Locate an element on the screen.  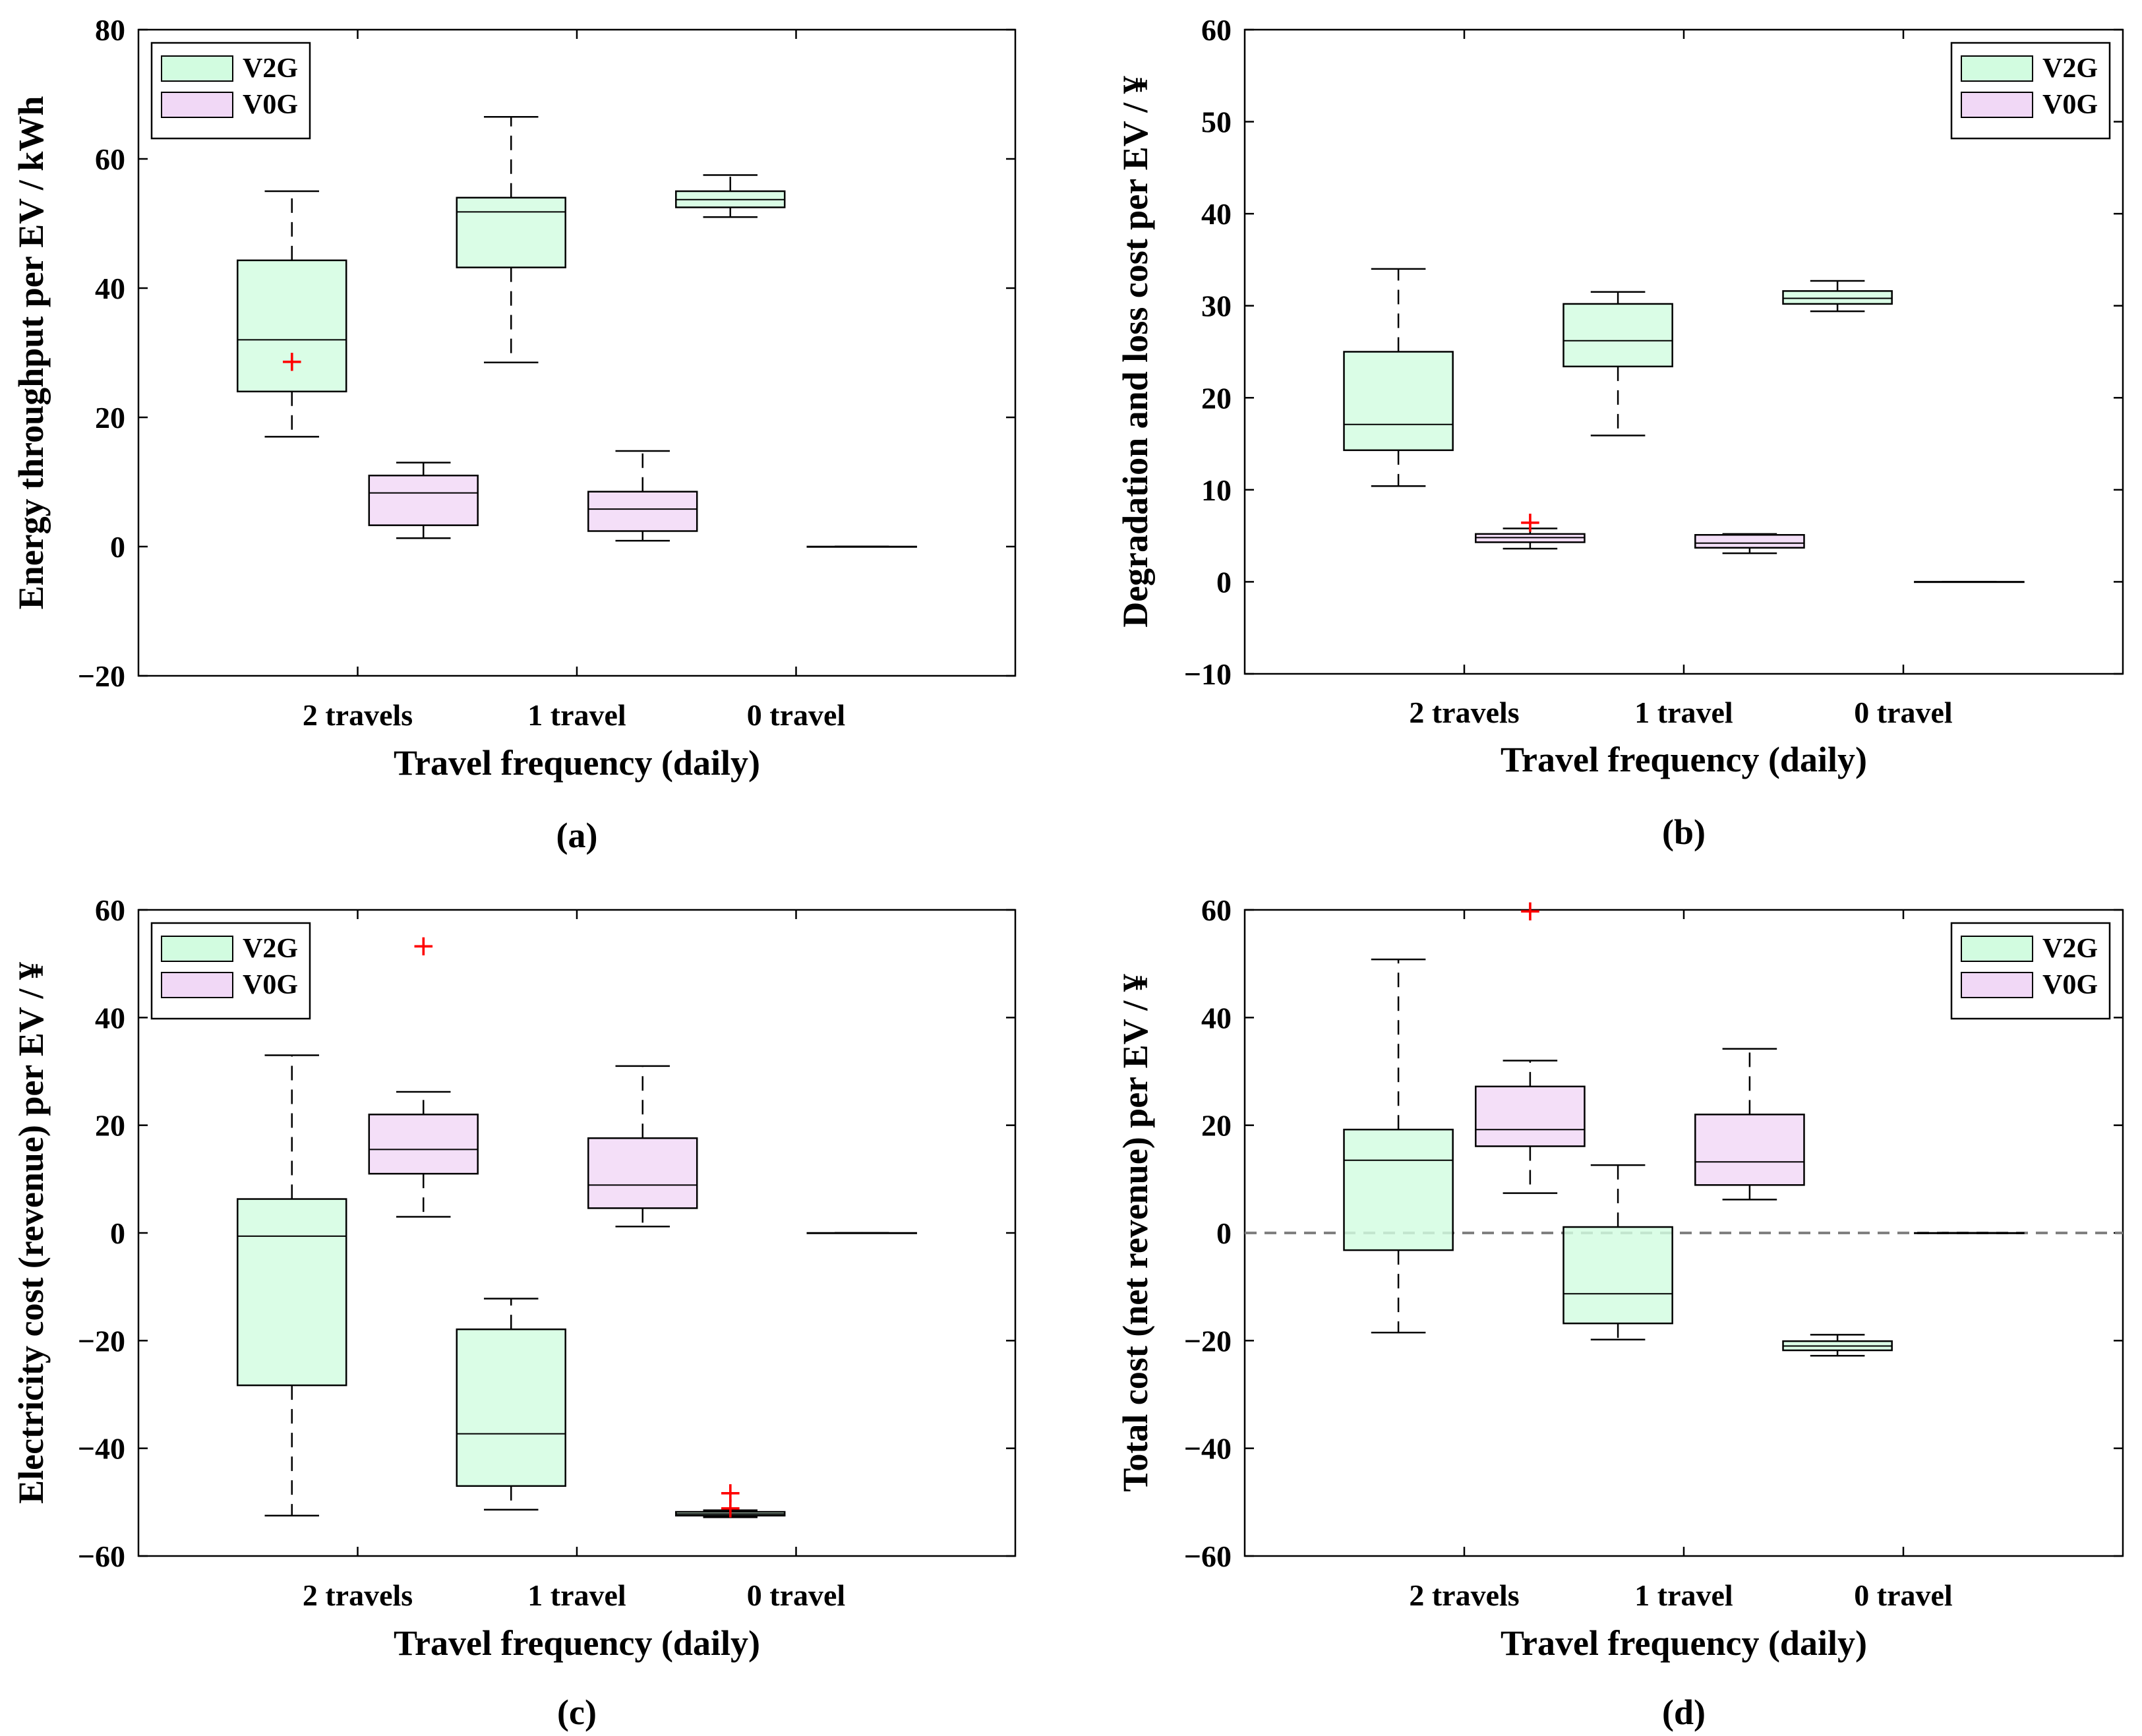
y-tick-label: −40 is located at coordinates (1208, 1449).